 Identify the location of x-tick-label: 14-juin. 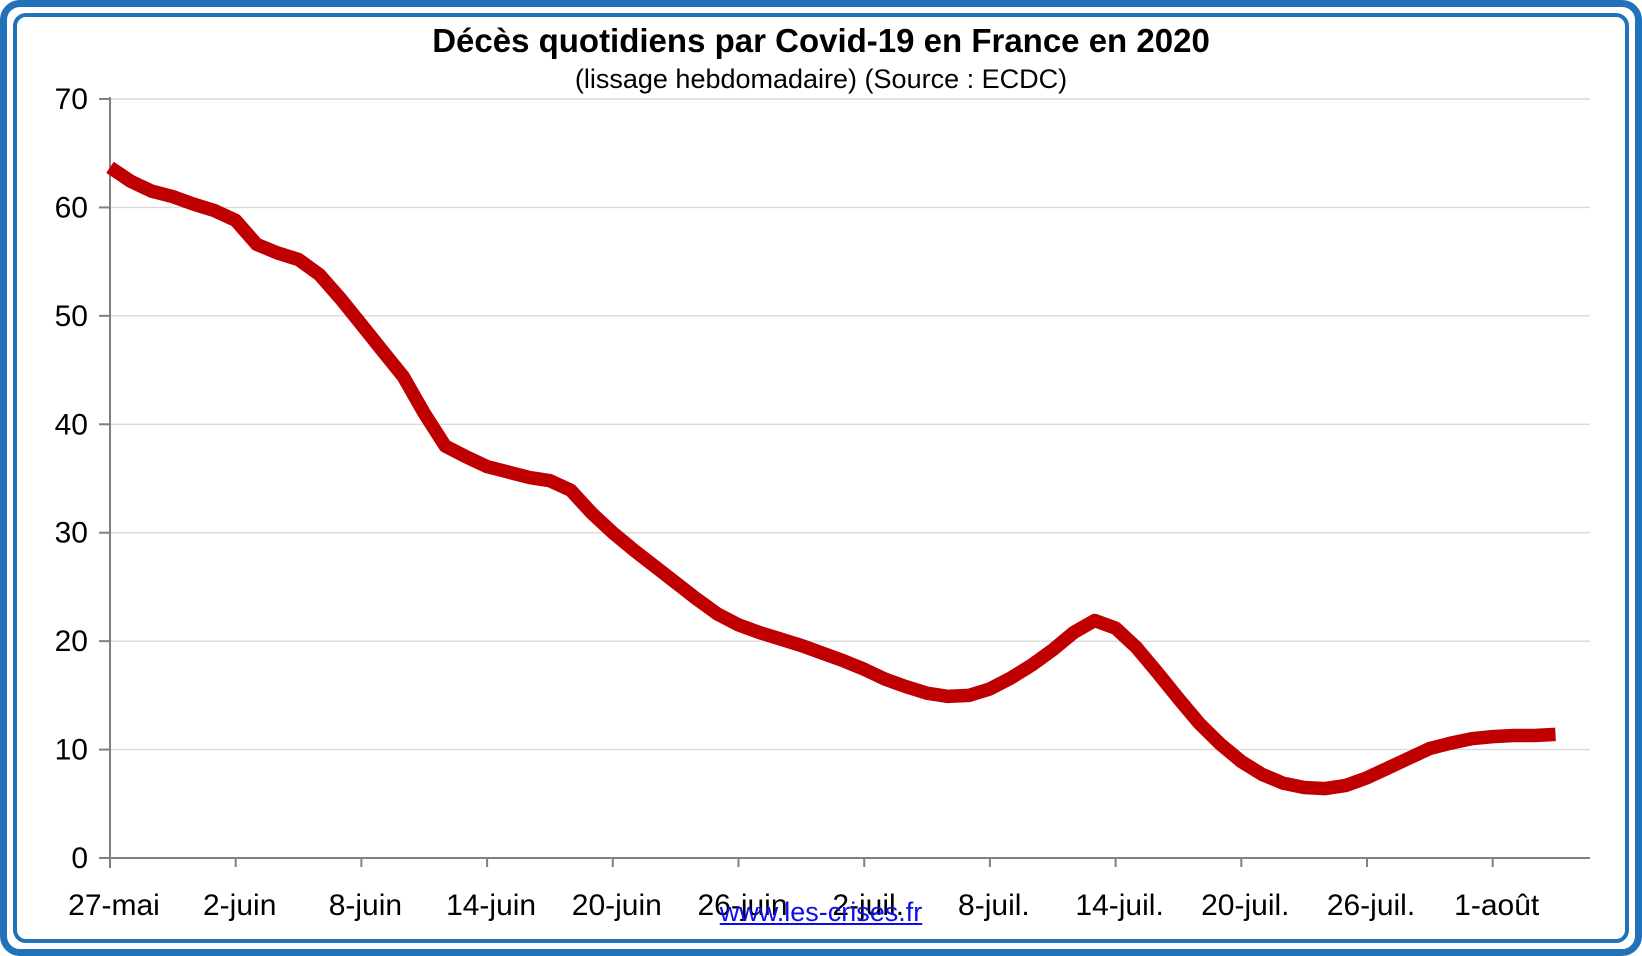
(491, 905).